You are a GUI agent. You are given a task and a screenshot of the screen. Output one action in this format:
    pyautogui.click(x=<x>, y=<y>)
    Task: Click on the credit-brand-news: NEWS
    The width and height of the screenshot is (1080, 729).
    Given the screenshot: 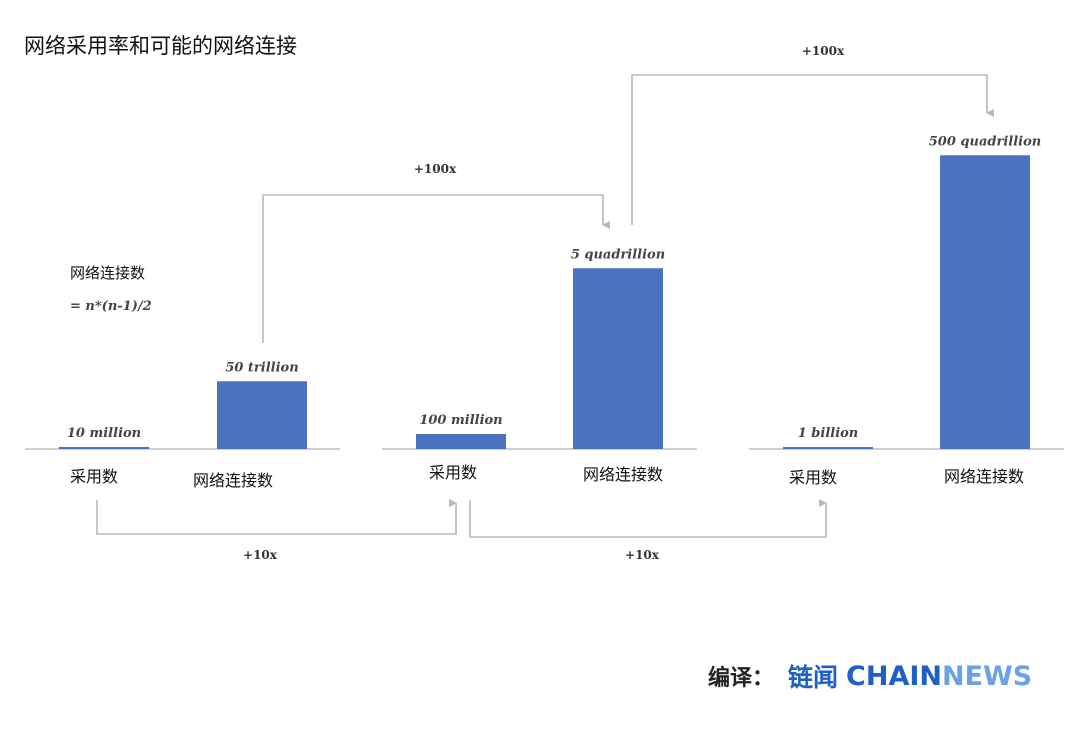 What is the action you would take?
    pyautogui.click(x=987, y=676)
    